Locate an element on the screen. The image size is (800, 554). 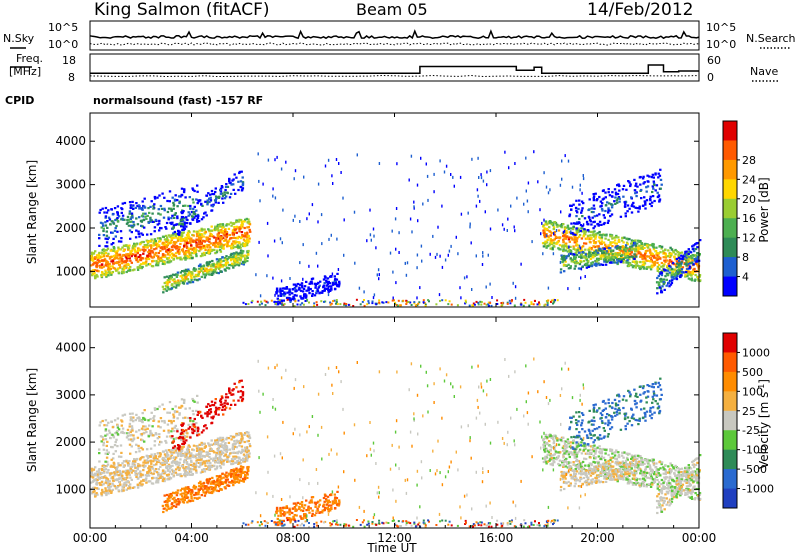
cpid-label: CPID is located at coordinates (19, 100).